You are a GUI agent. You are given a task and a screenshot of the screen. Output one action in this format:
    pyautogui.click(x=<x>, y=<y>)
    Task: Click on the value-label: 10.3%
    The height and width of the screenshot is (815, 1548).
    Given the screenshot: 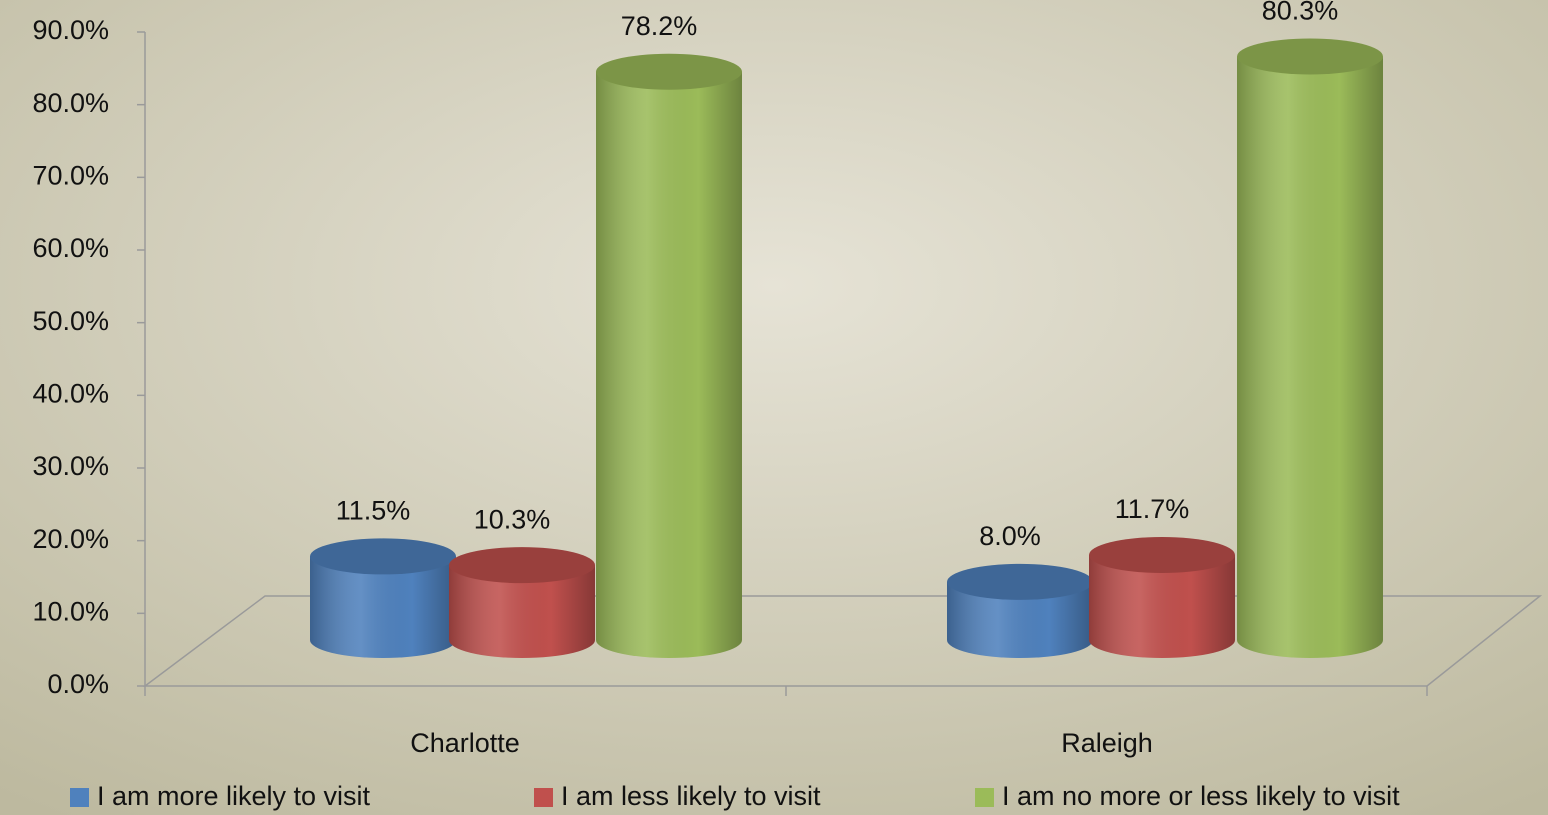 What is the action you would take?
    pyautogui.click(x=512, y=519)
    